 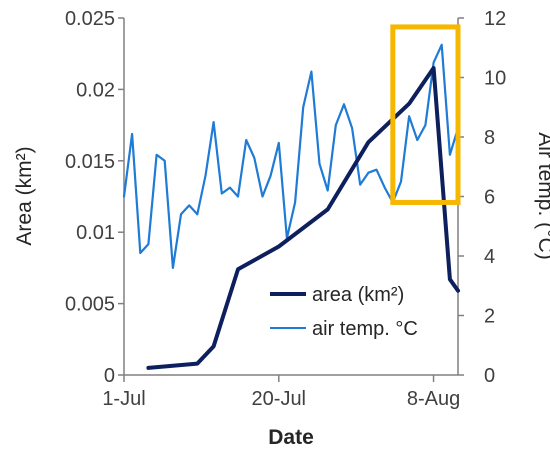 What do you see at coordinates (358, 295) in the screenshot?
I see `legend-area-label: area (km²)` at bounding box center [358, 295].